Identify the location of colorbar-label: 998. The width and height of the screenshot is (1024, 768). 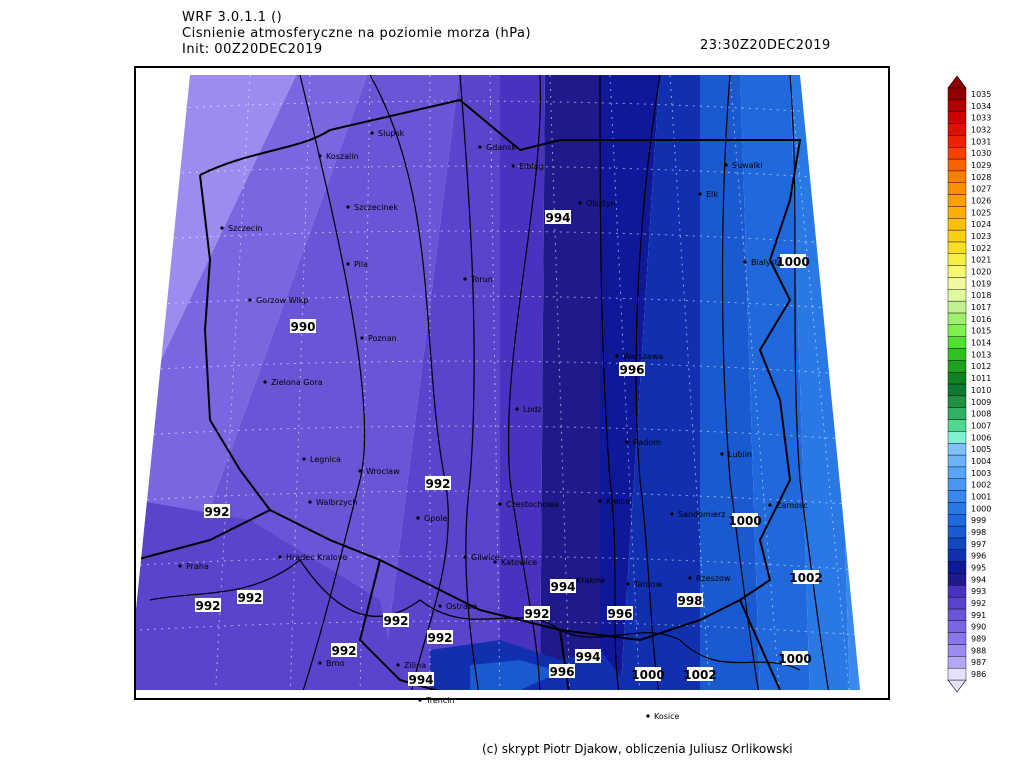
(978, 532).